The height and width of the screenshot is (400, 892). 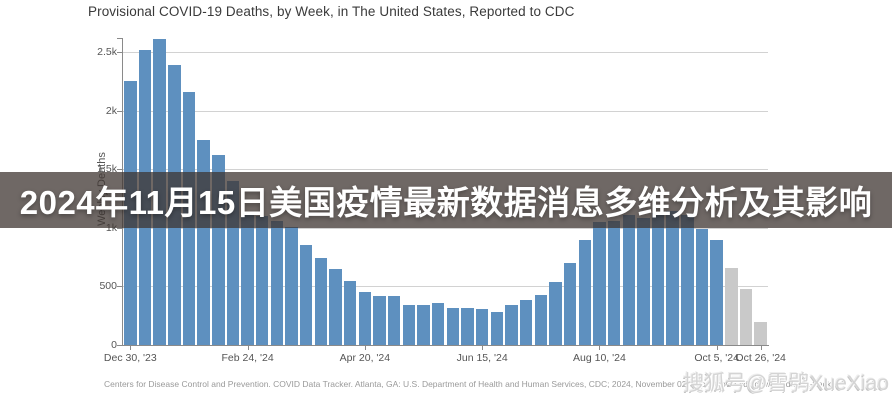 I want to click on x-tick-label: Apr 20, '24, so click(x=365, y=358).